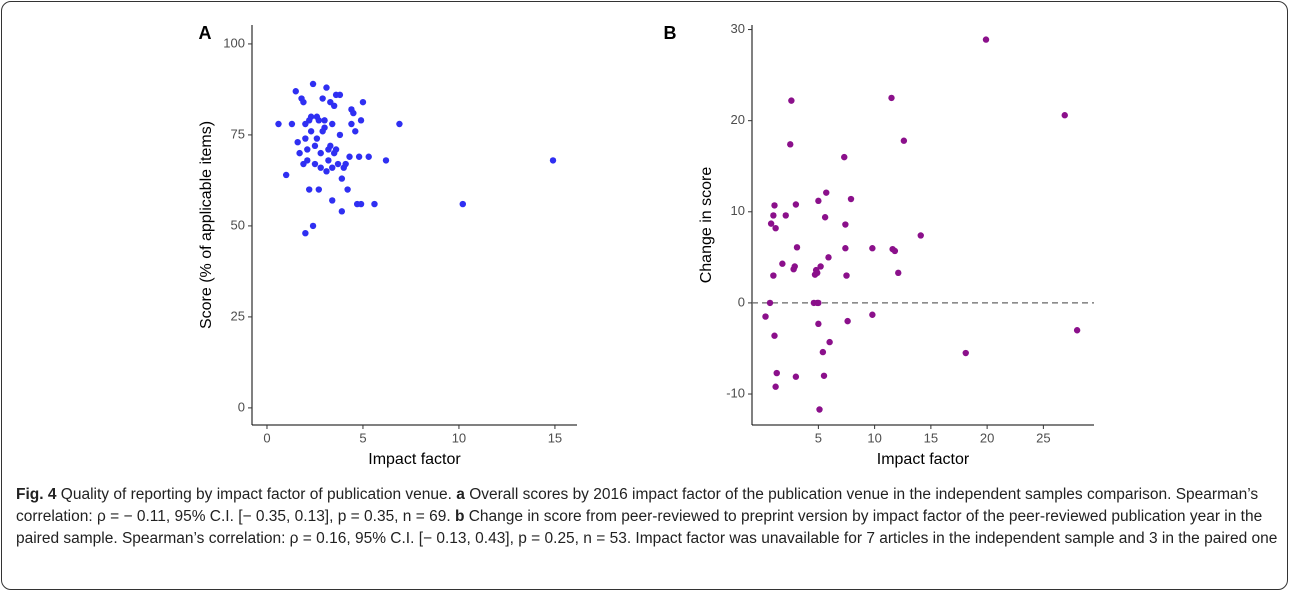  Describe the element at coordinates (706, 225) in the screenshot. I see `y-axis-title: Change in score` at that location.